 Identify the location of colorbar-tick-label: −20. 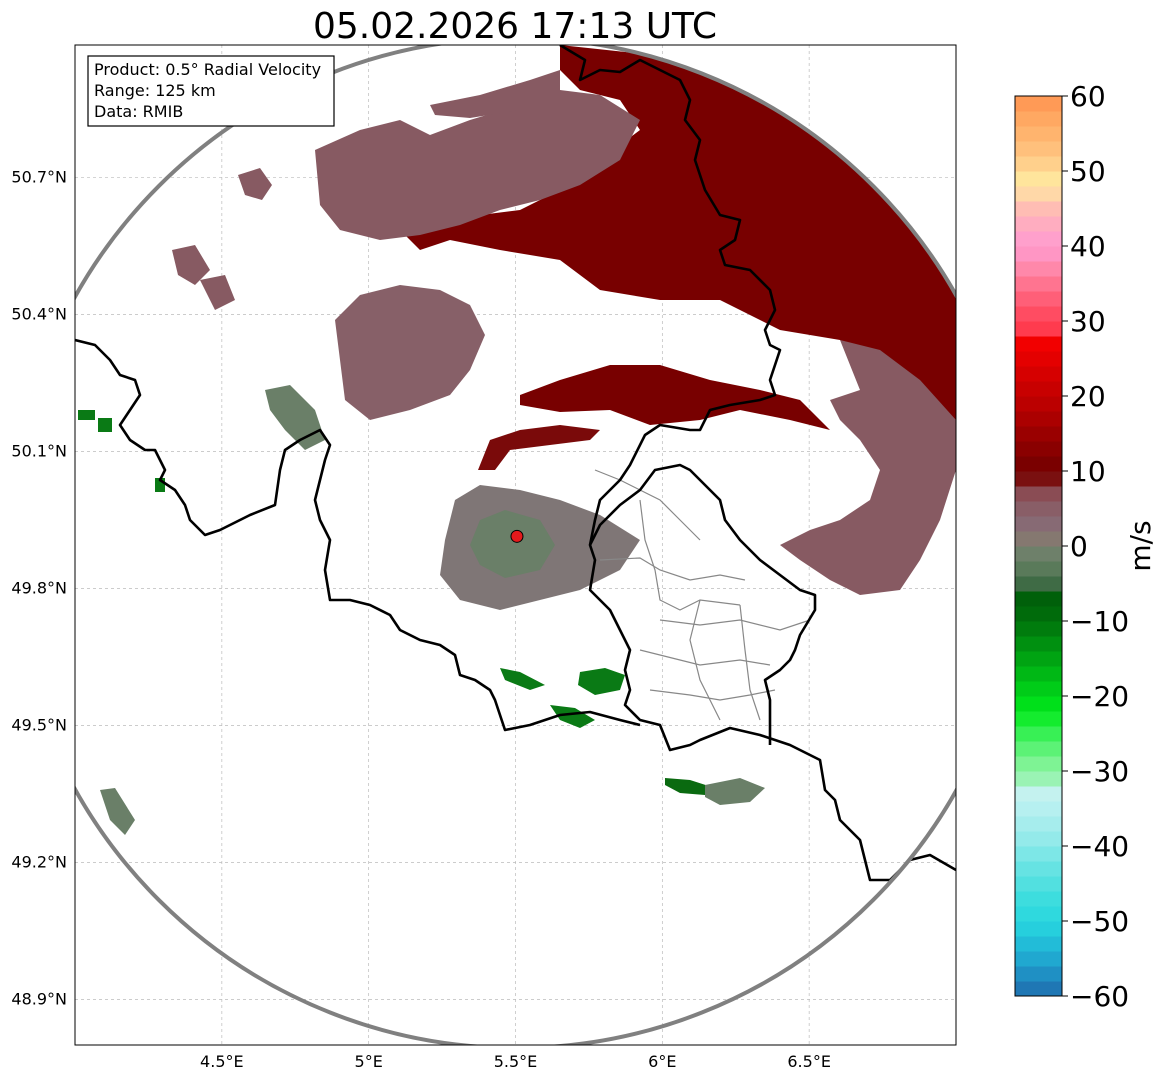
(1099, 696).